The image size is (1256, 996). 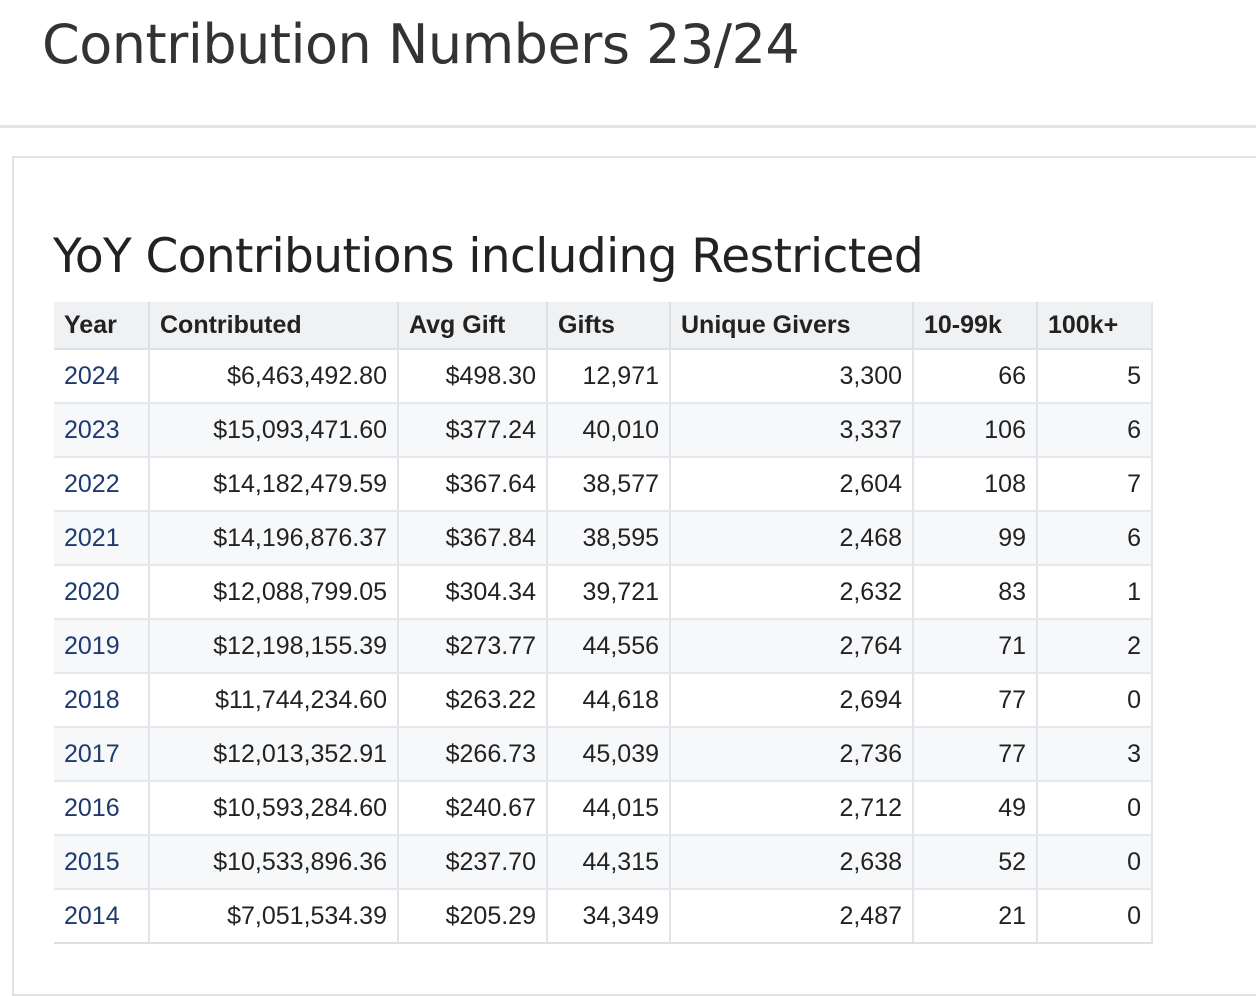 I want to click on section-title: YoY Contributions including Restricted, so click(x=488, y=256).